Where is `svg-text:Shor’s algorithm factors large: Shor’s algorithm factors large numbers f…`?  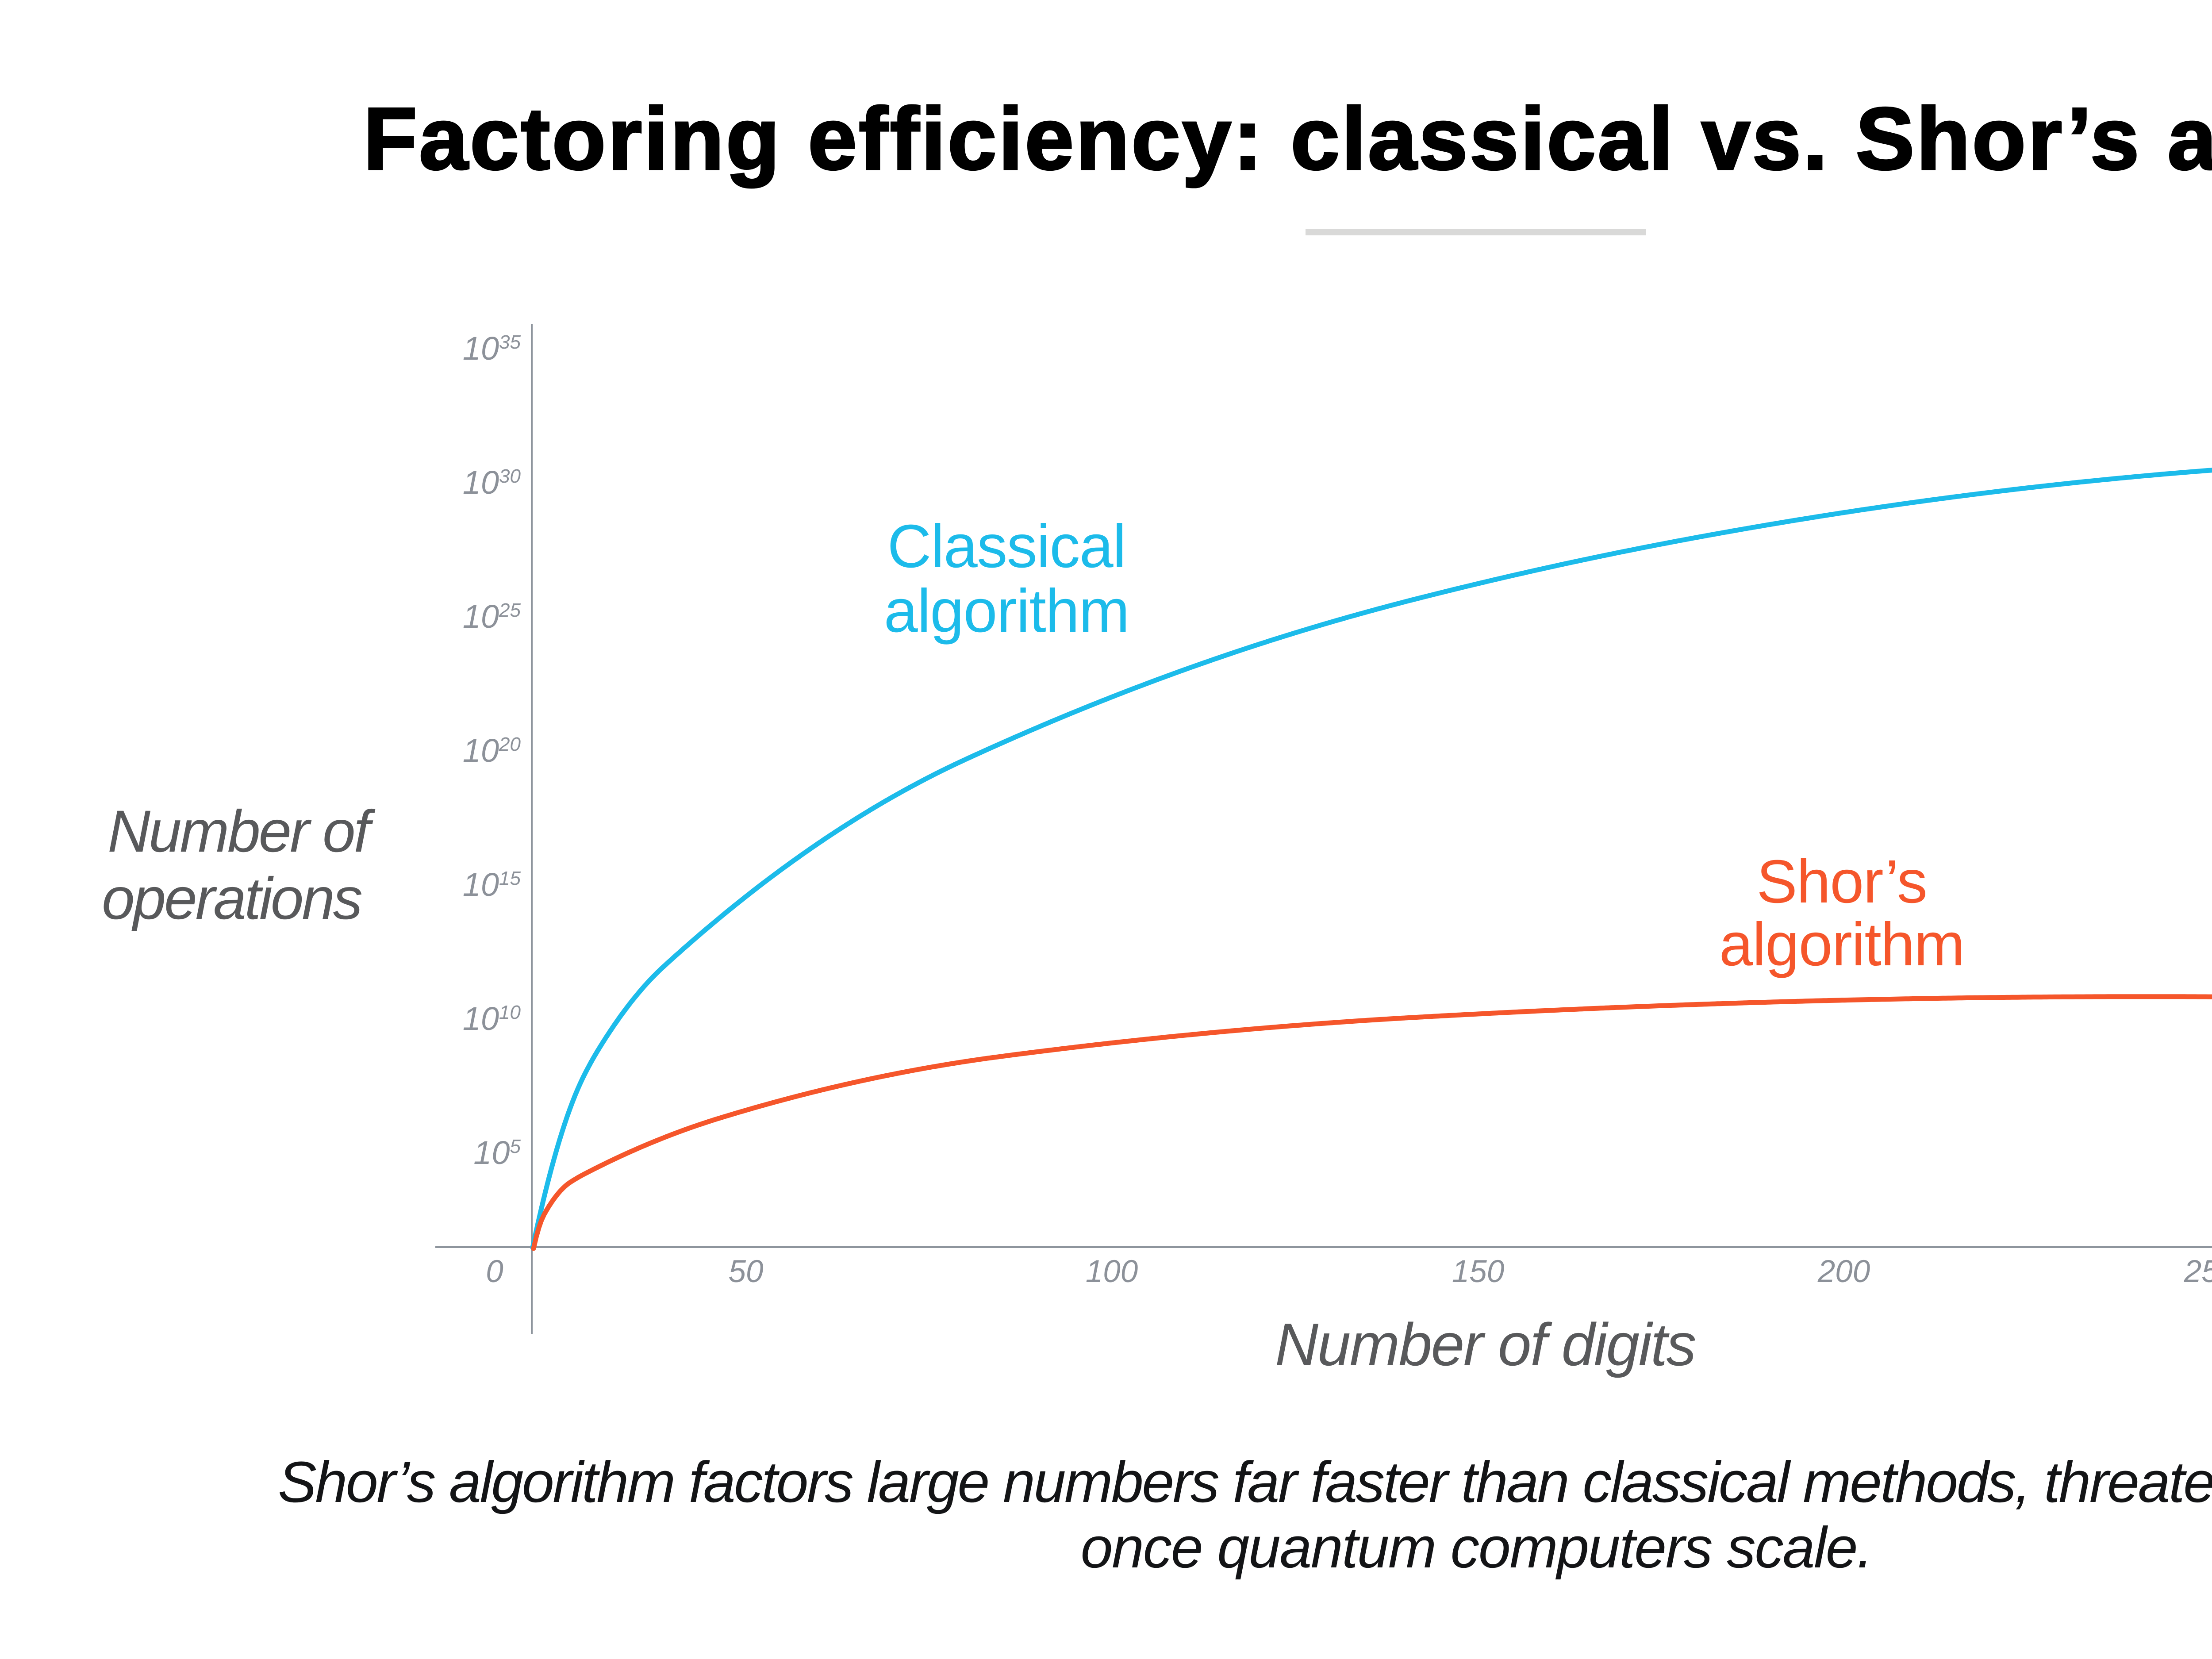 svg-text:Shor’s algorithm factors large: Shor’s algorithm factors large numbers f… is located at coordinates (1245, 1482).